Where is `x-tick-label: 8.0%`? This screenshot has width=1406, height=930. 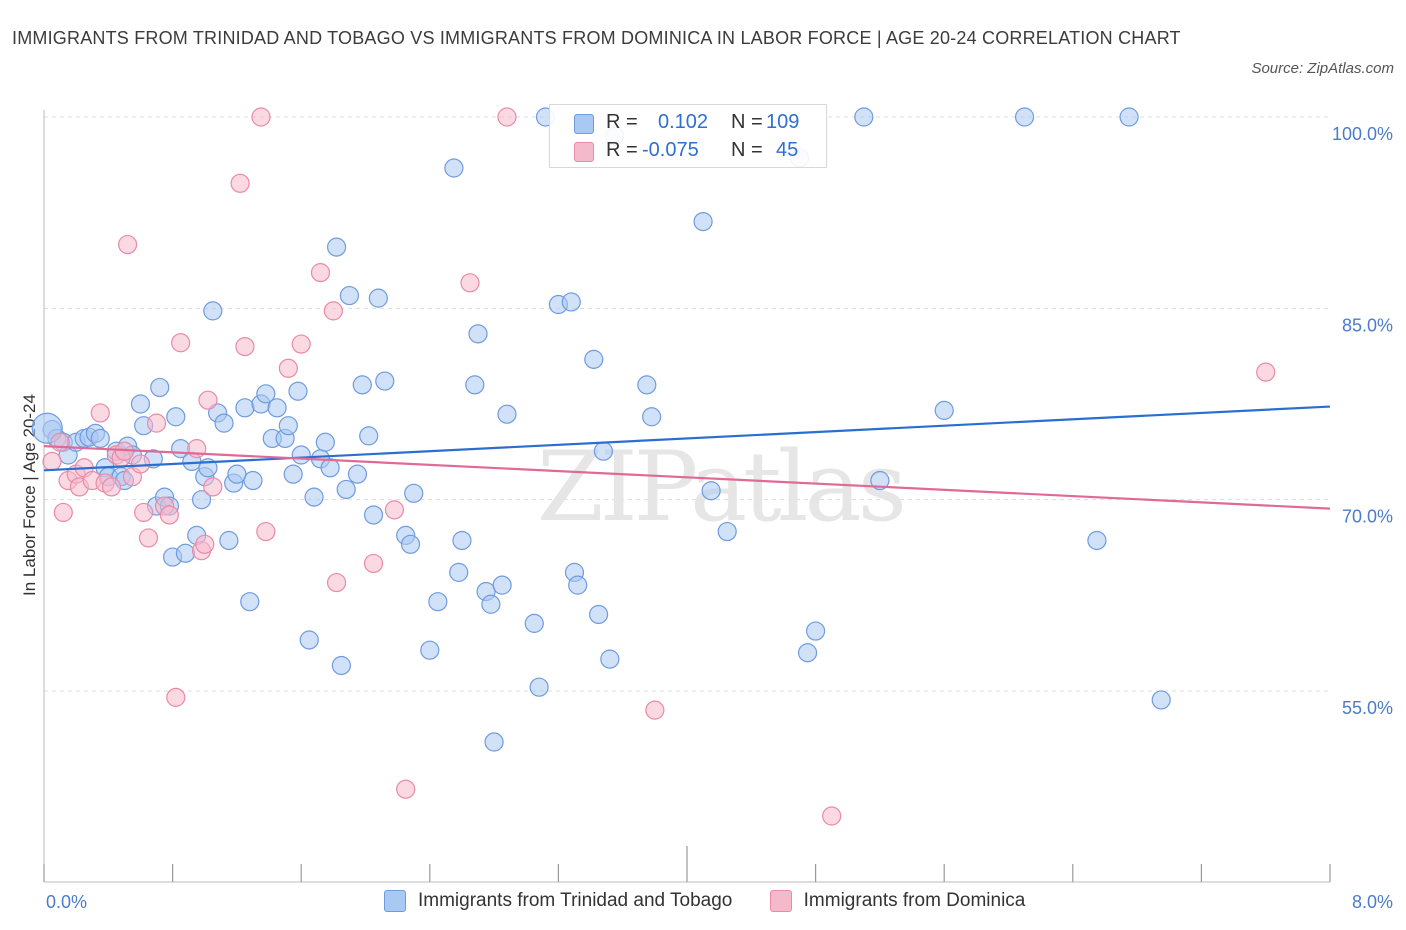
x-tick-label: 8.0% is located at coordinates (1372, 902).